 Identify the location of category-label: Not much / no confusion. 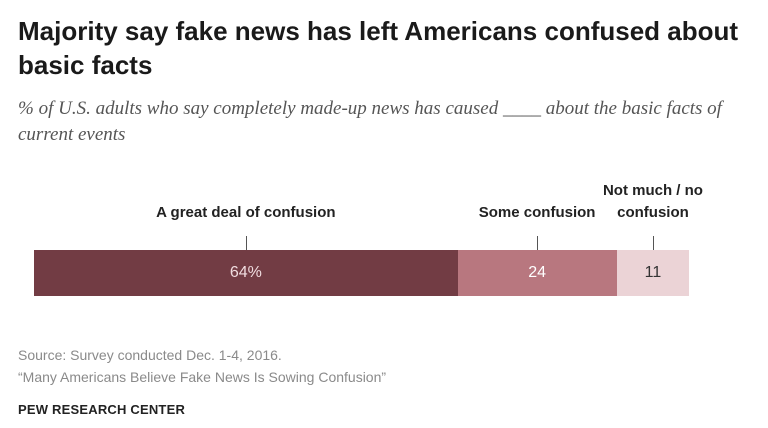
(652, 201).